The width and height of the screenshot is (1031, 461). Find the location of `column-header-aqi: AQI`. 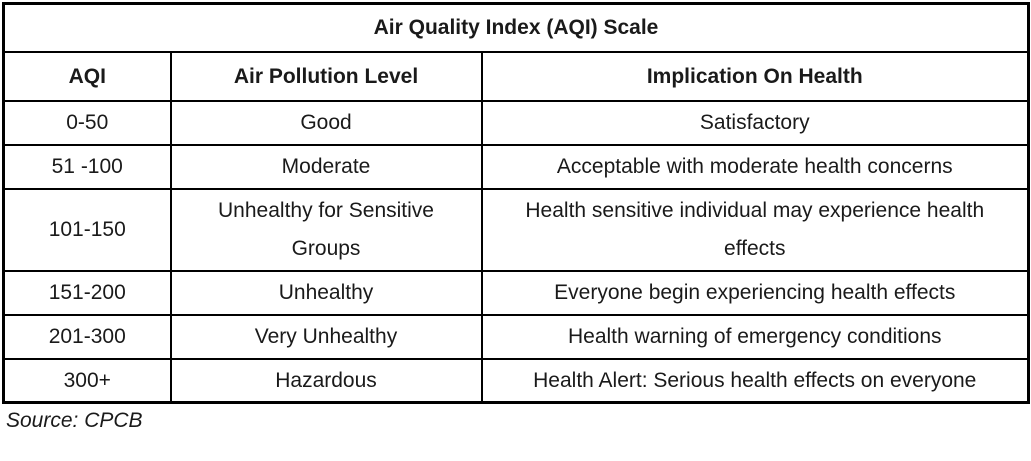

column-header-aqi: AQI is located at coordinates (87, 76).